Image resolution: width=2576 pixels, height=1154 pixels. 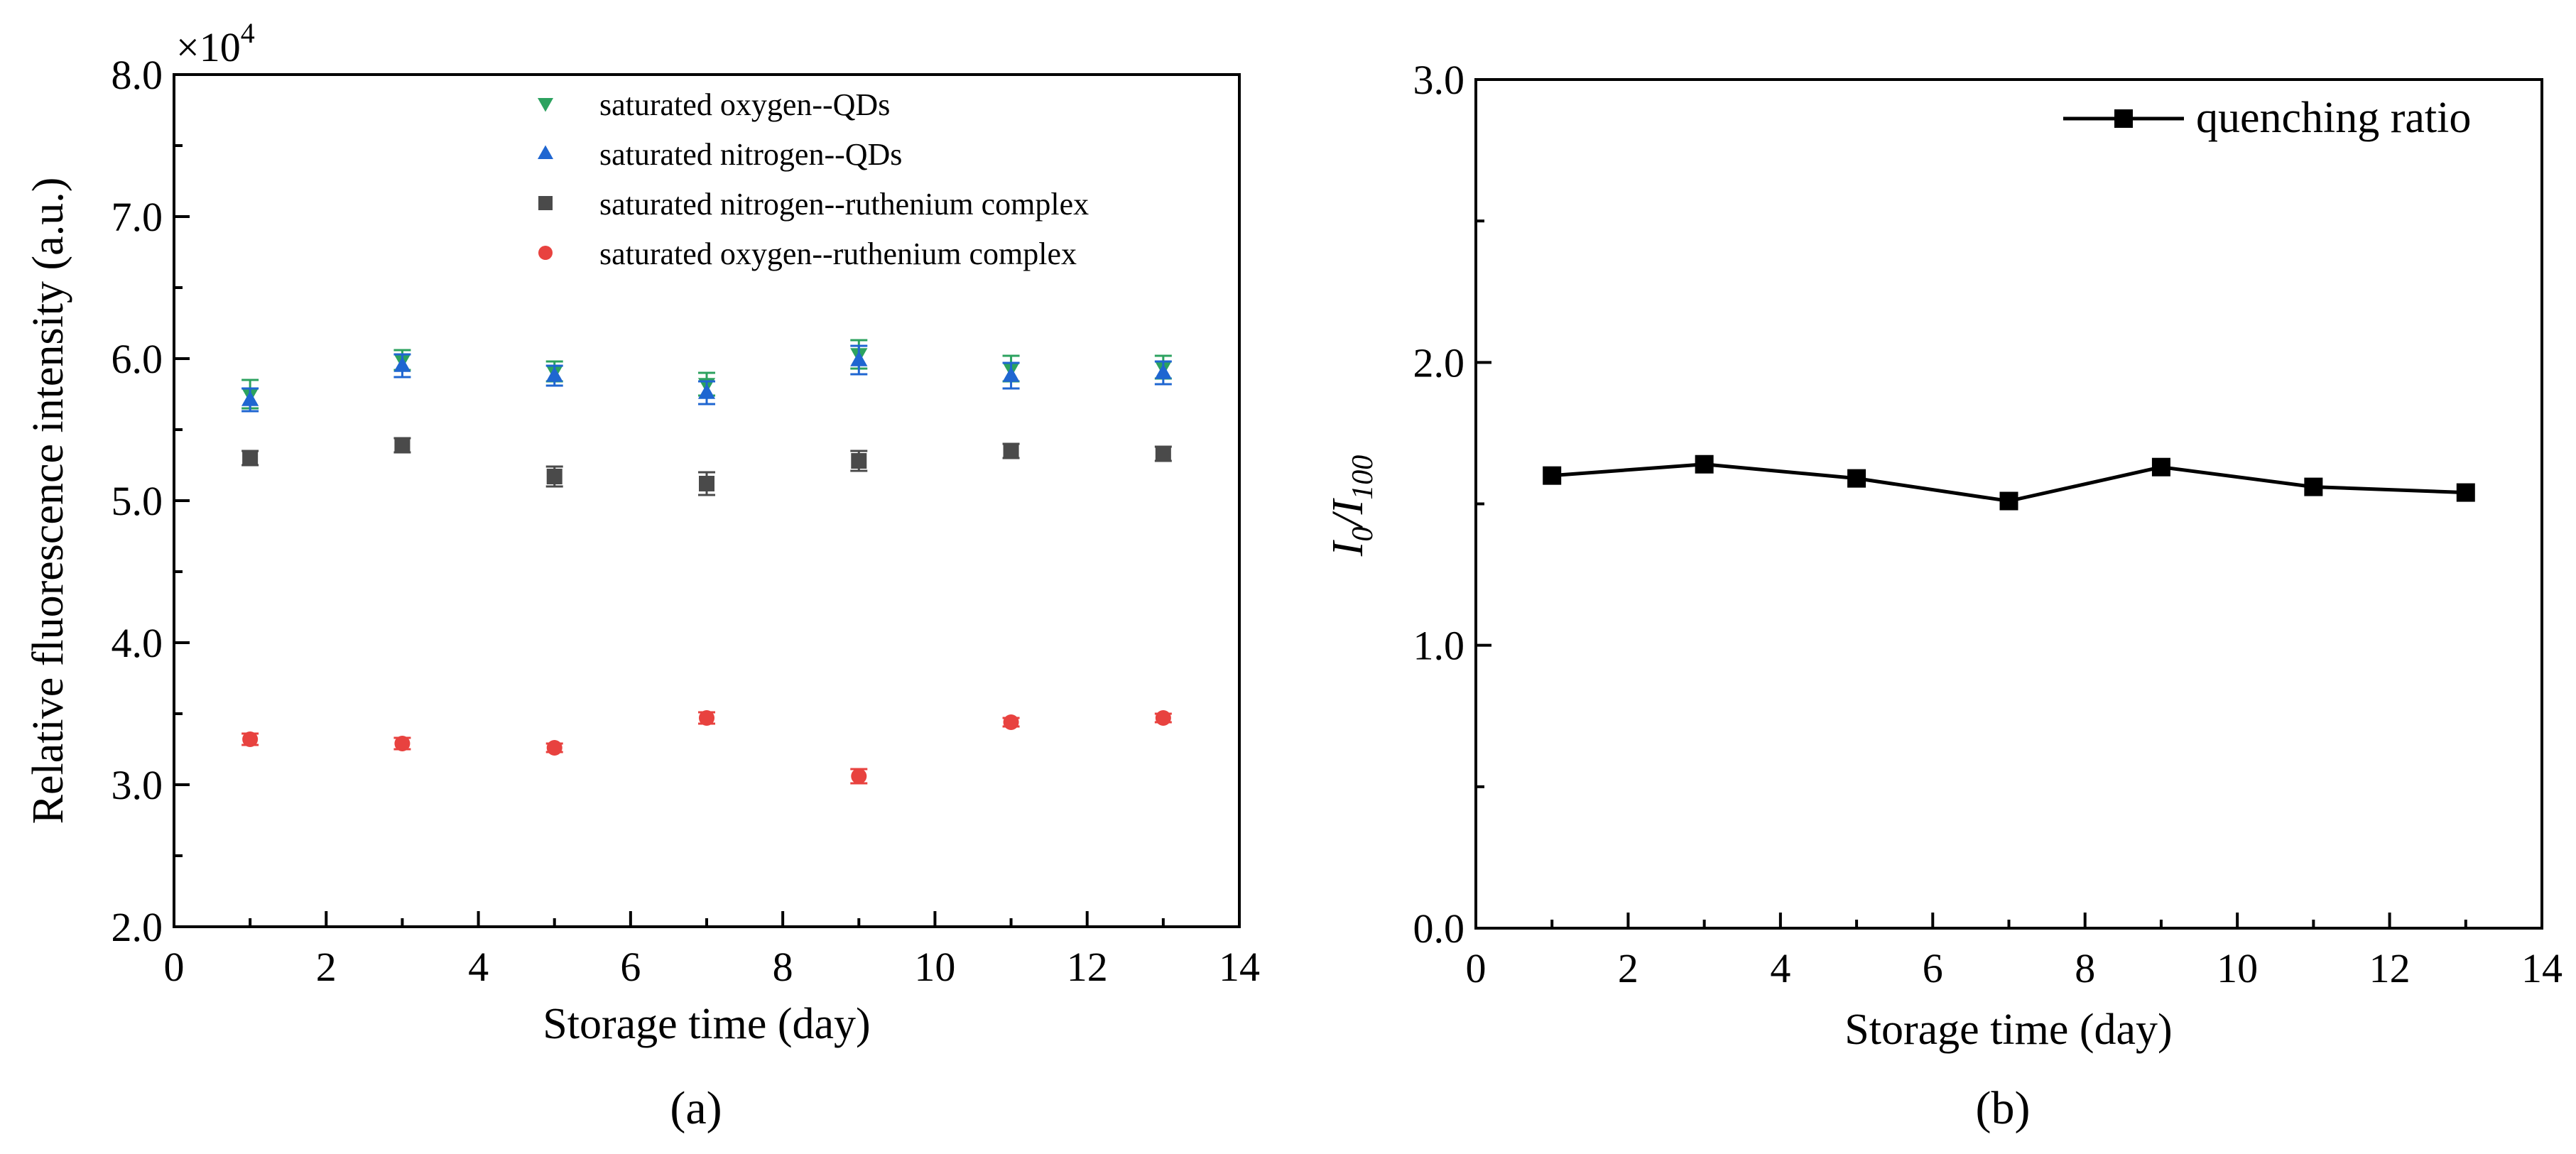 What do you see at coordinates (215, 44) in the screenshot?
I see `chart-a-y-multiplier: ×10⁴` at bounding box center [215, 44].